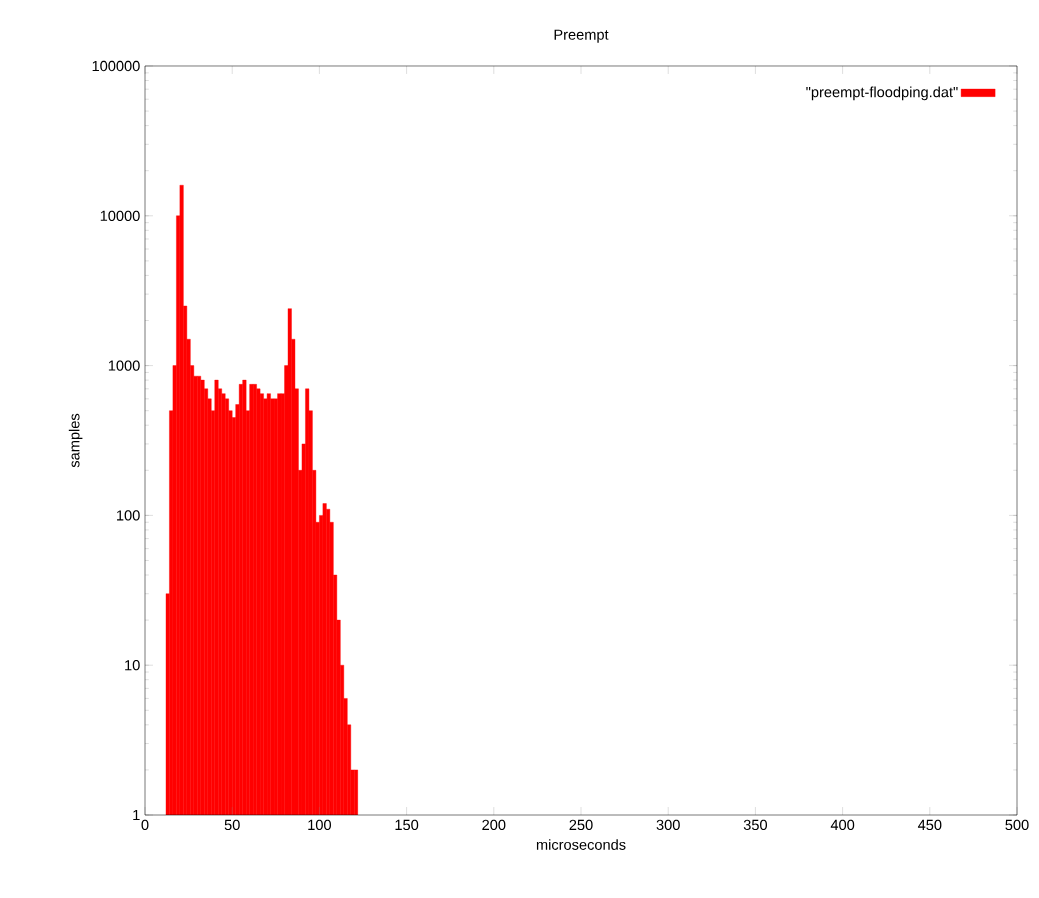 This screenshot has width=1039, height=898. I want to click on y-tick-label: 1000, so click(124, 365).